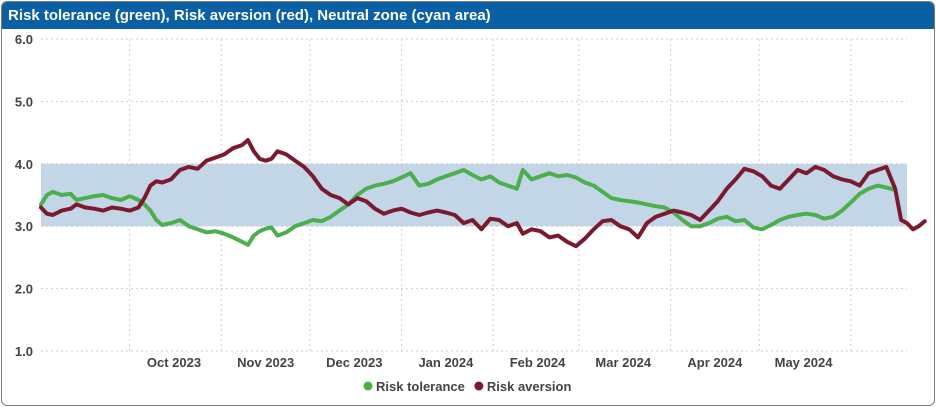 This screenshot has width=936, height=407. What do you see at coordinates (174, 362) in the screenshot?
I see `x-tick-label: Oct 2023` at bounding box center [174, 362].